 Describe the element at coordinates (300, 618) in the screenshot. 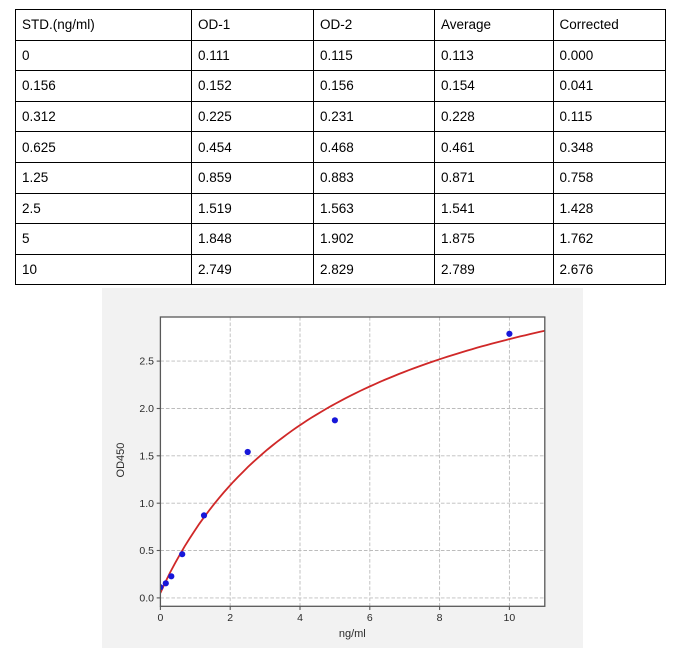

I see `svg-text: 4` at that location.